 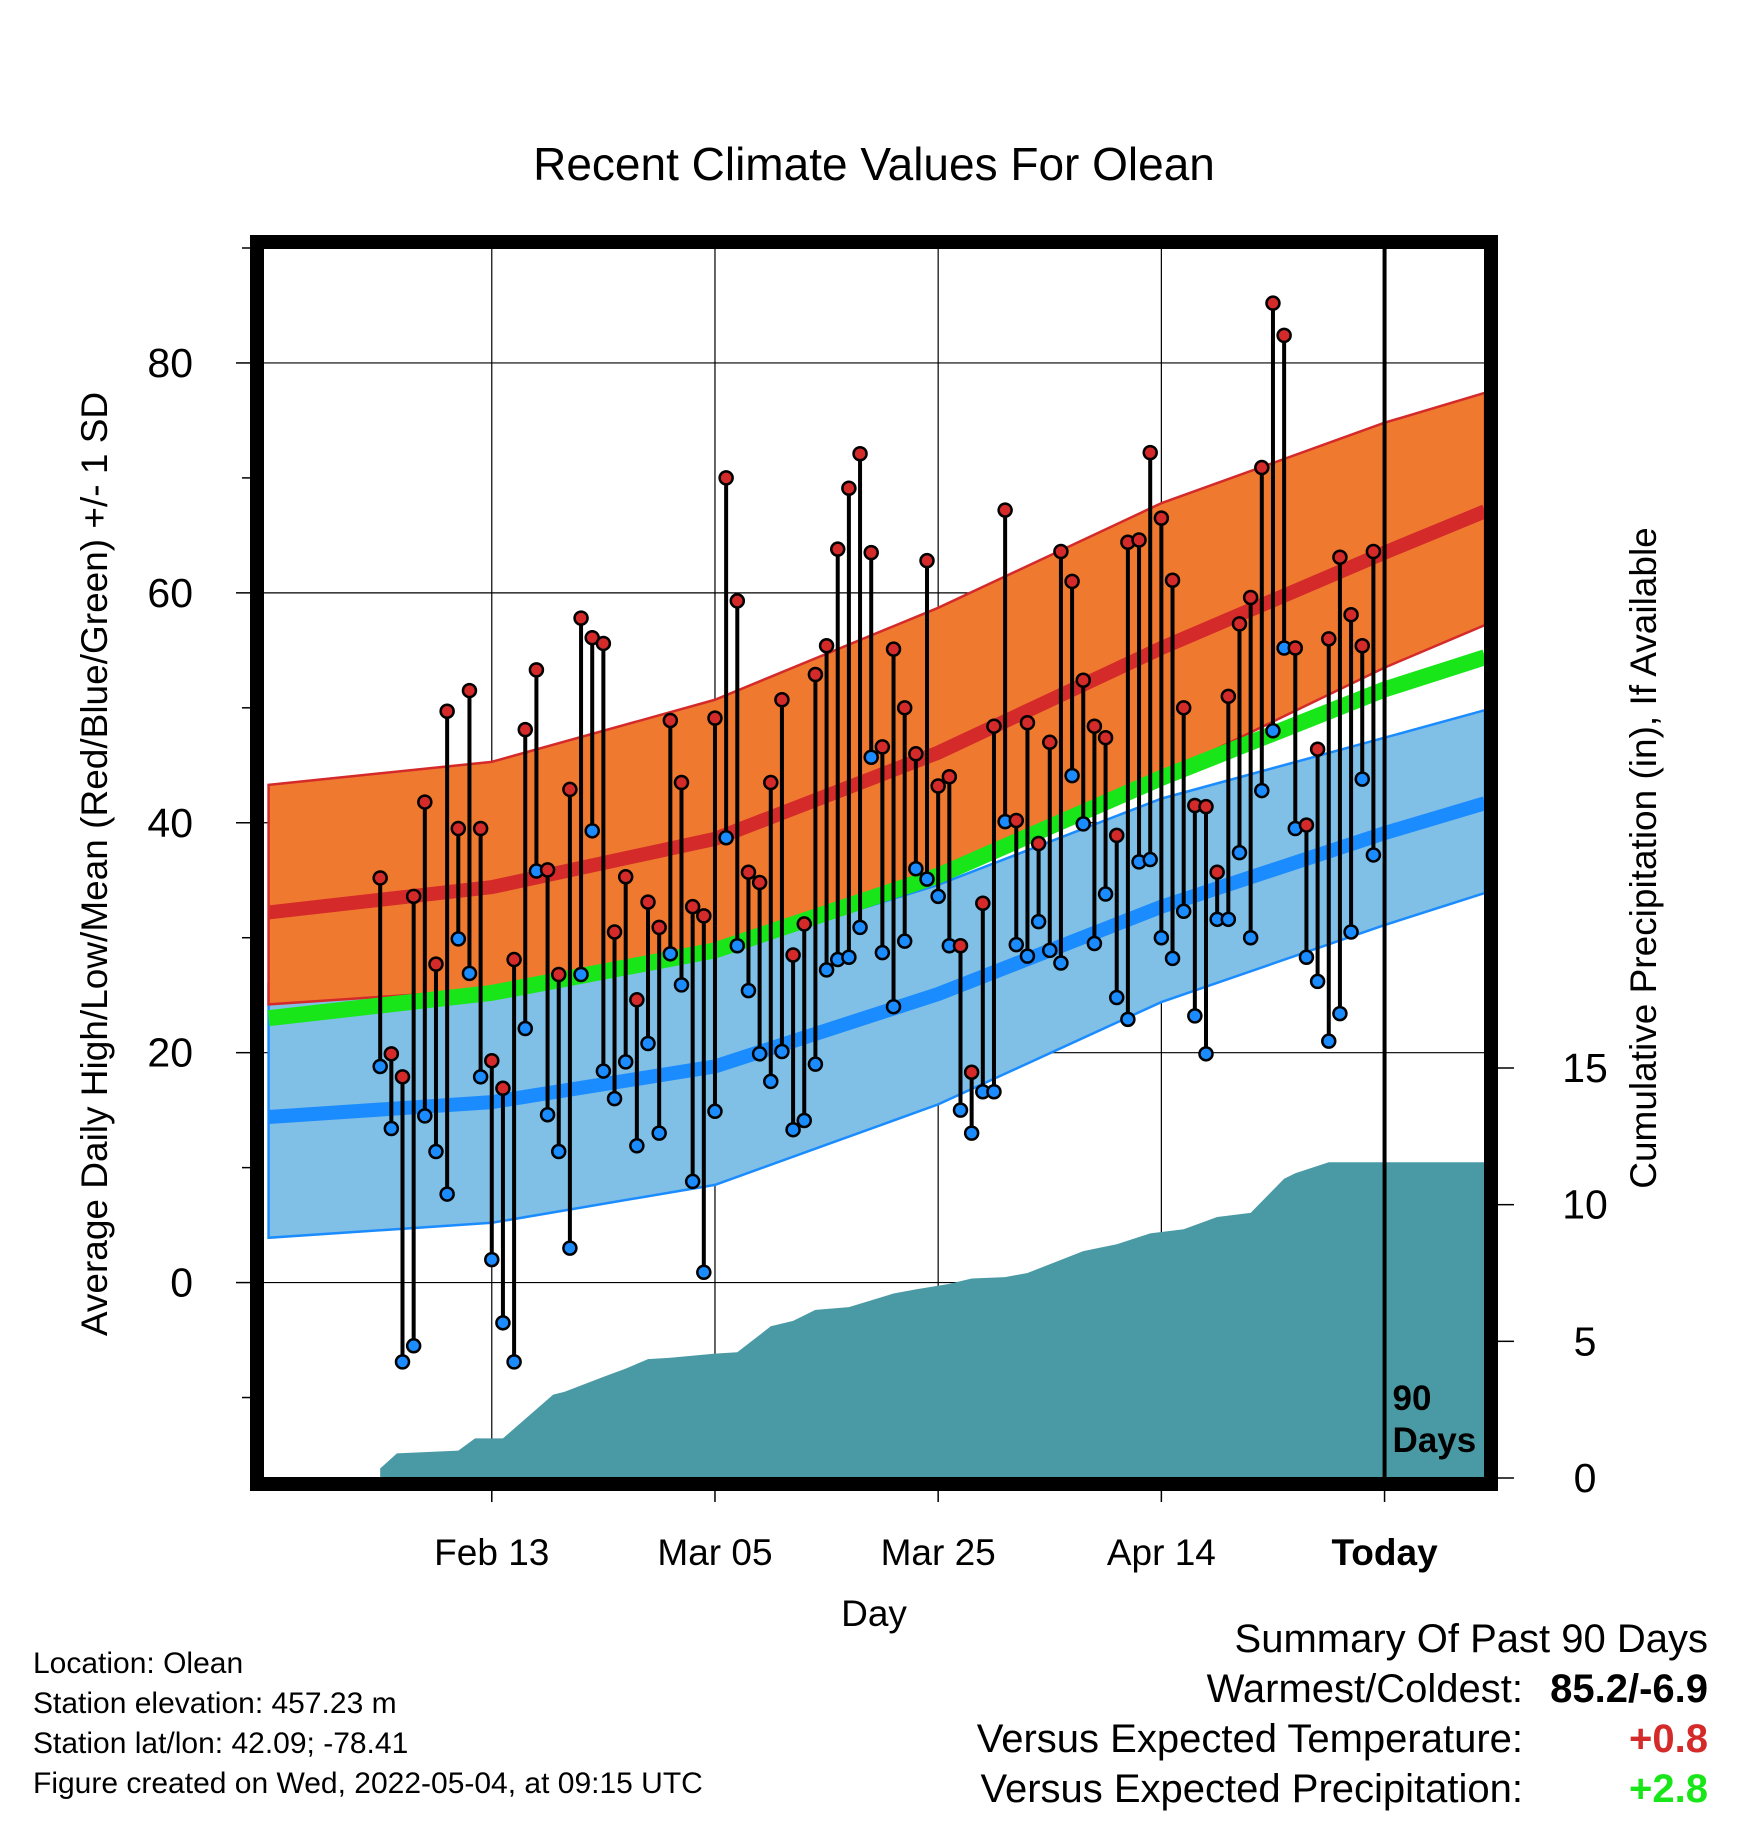 What do you see at coordinates (1435, 1440) in the screenshot?
I see `today-marker-label: Days` at bounding box center [1435, 1440].